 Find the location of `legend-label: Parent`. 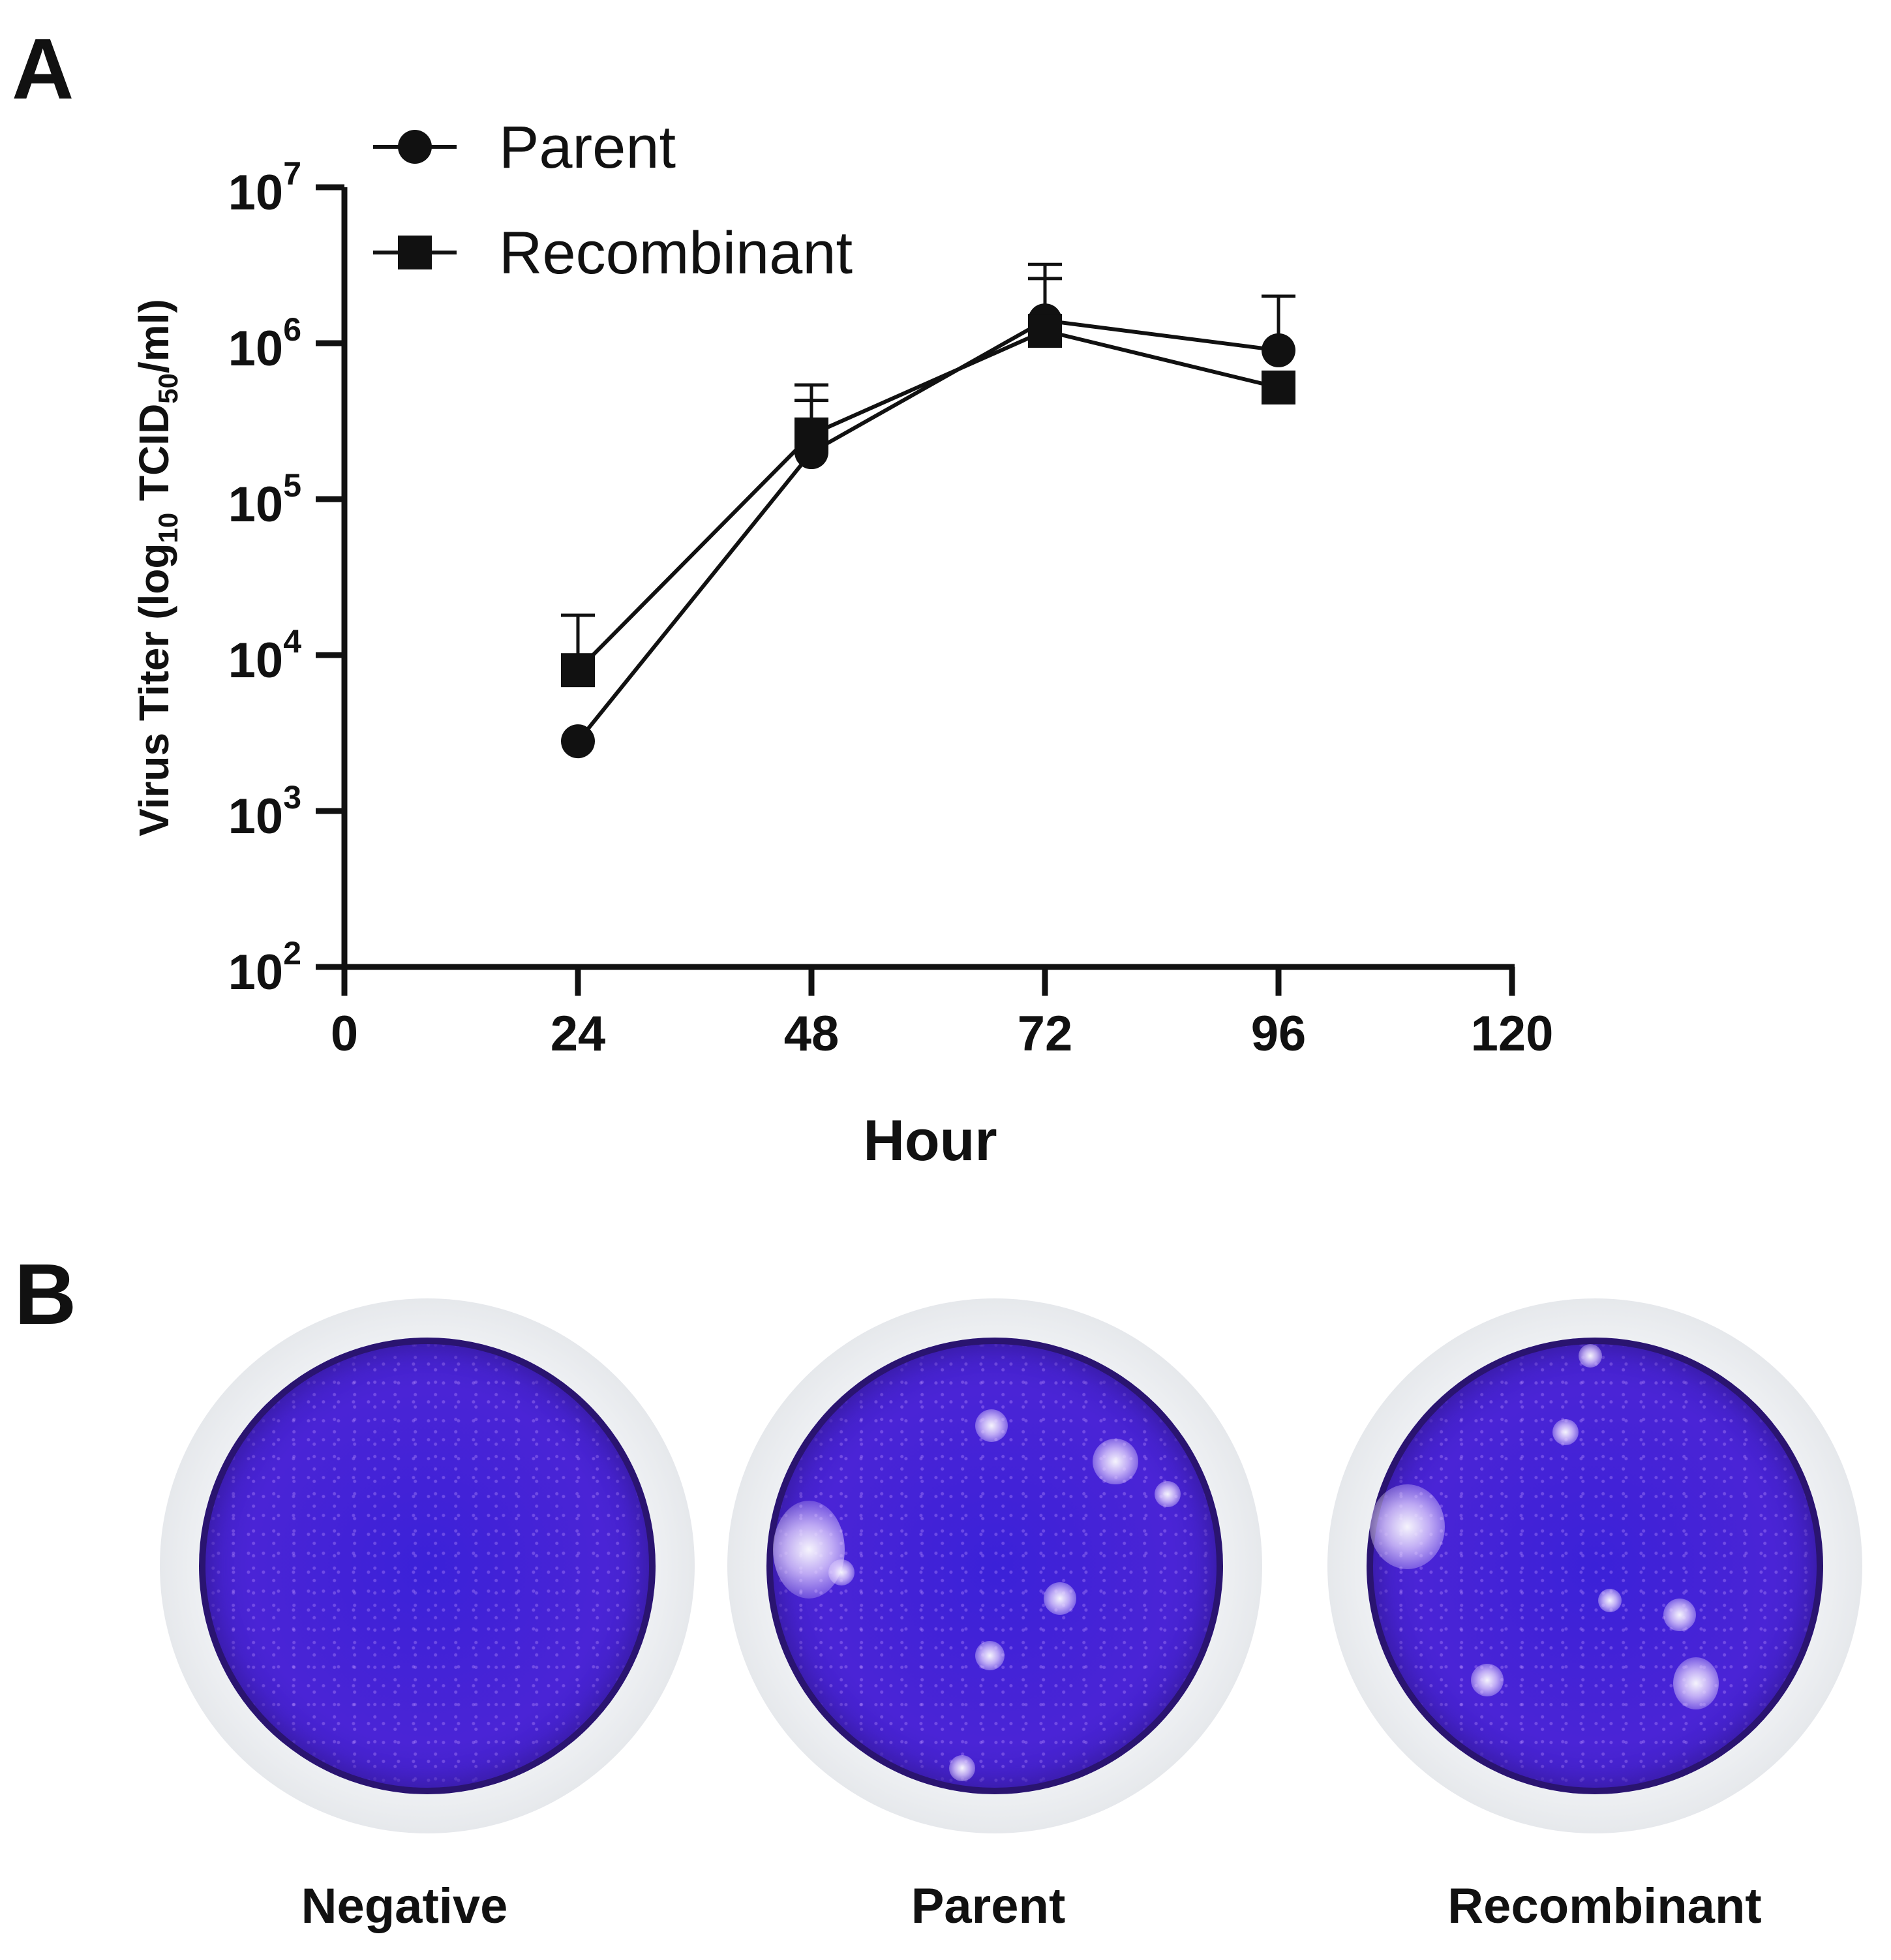

legend-label: Parent is located at coordinates (587, 147).